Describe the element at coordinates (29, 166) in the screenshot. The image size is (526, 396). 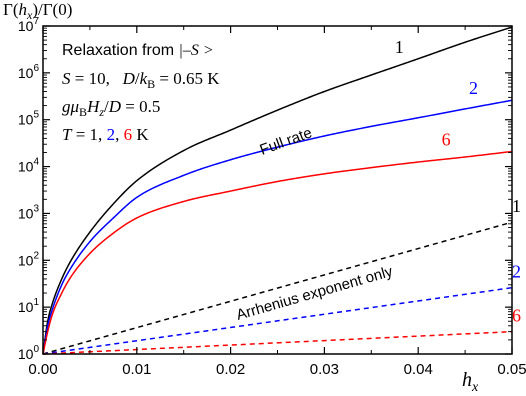
I see `y-tick-label: 10⁴` at that location.